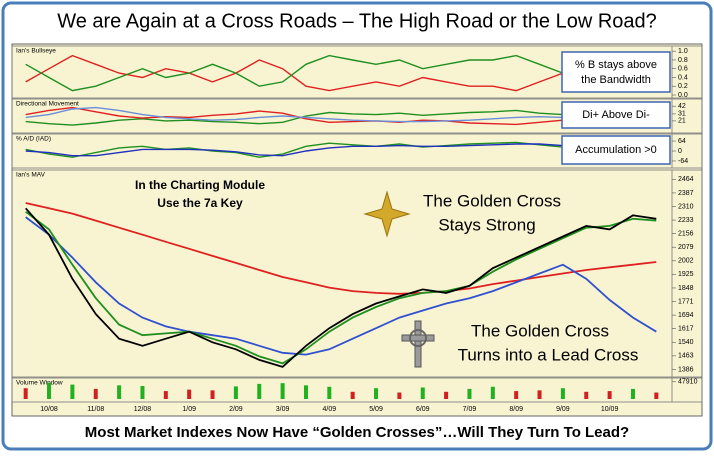 The width and height of the screenshot is (714, 459). What do you see at coordinates (47, 104) in the screenshot?
I see `panel-label: Directional Movement` at bounding box center [47, 104].